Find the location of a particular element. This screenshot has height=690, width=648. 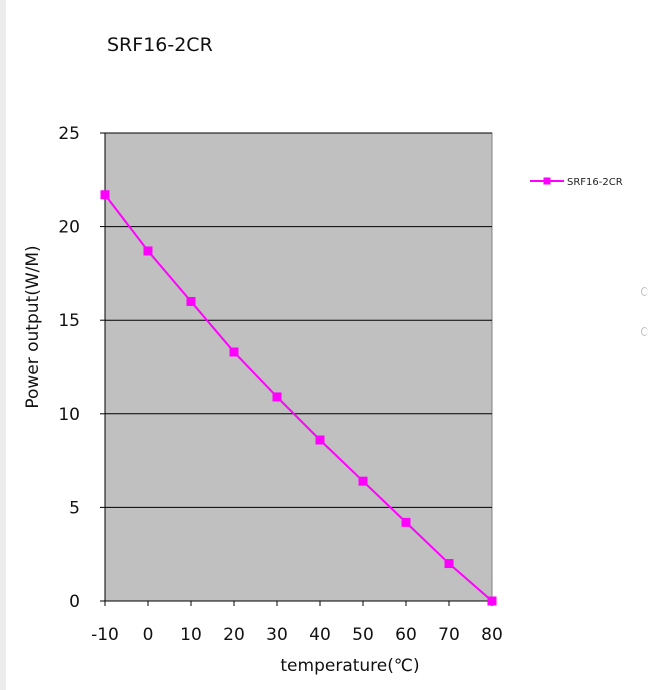

y-tick-label: 10 is located at coordinates (69, 415).